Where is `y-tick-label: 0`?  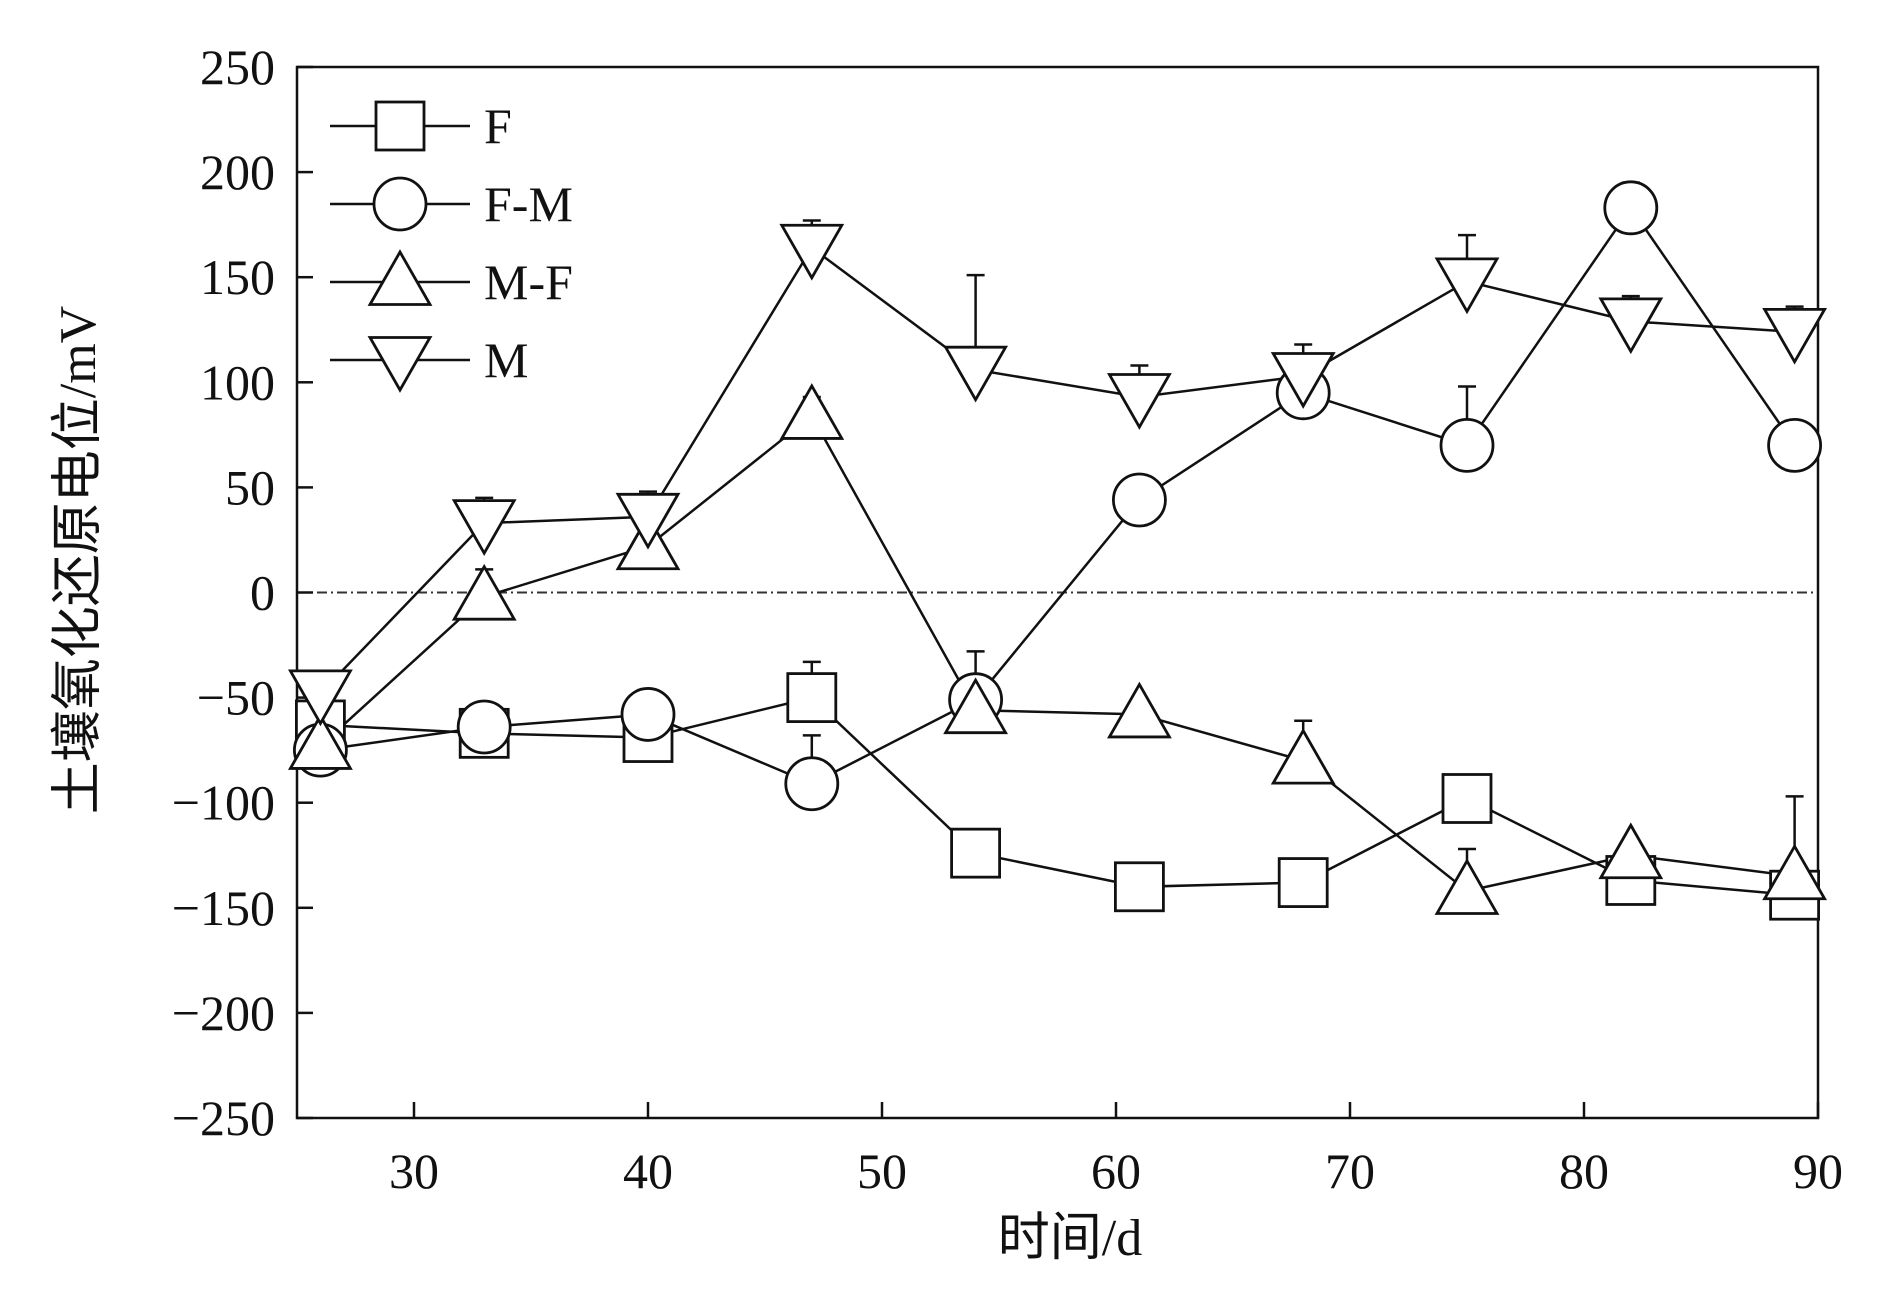
y-tick-label: 0 is located at coordinates (262, 593).